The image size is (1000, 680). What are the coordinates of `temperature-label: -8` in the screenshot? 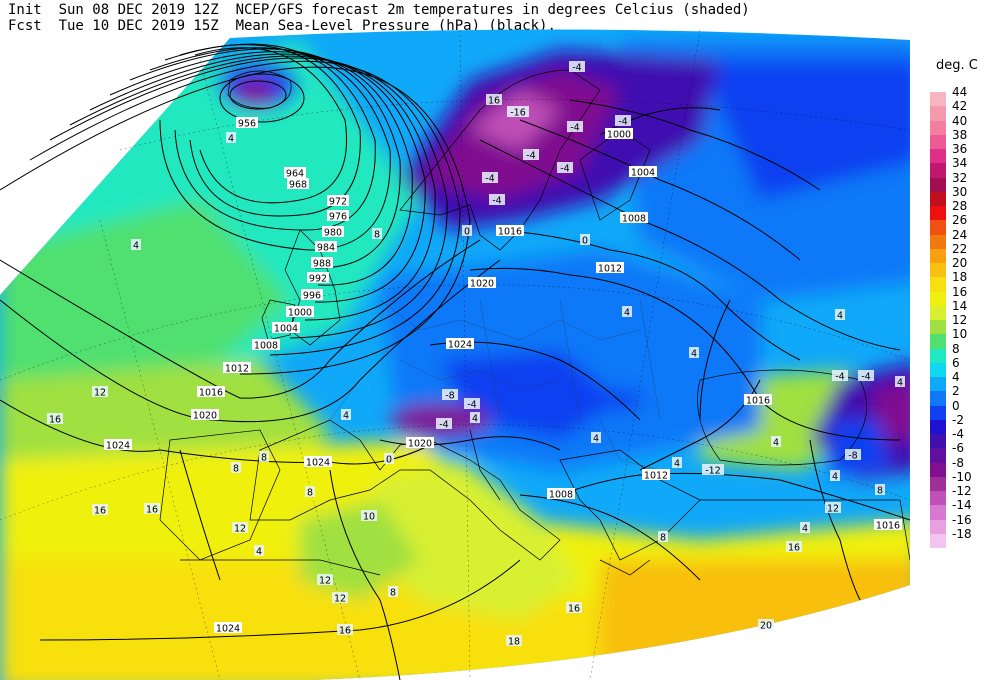 It's located at (450, 395).